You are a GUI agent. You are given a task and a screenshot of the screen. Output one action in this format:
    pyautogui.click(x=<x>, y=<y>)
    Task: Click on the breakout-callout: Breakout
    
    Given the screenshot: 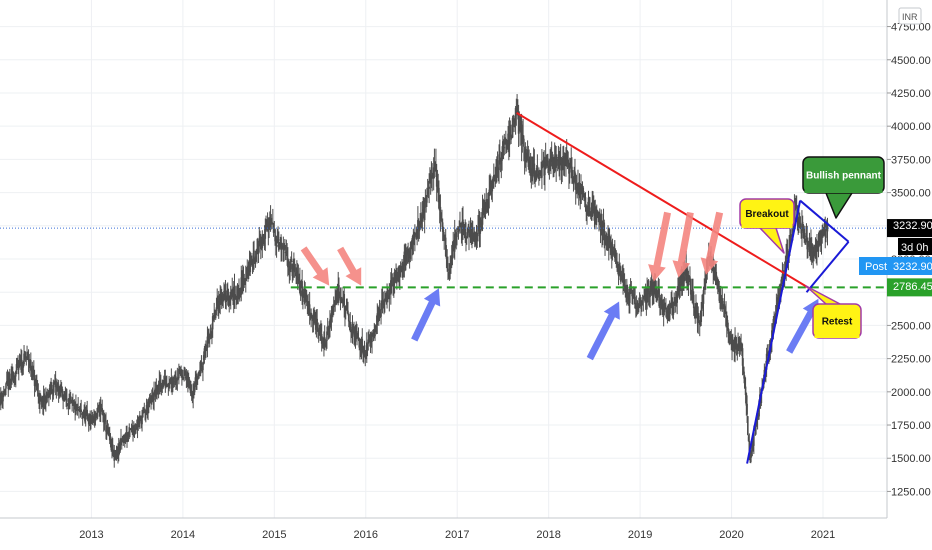 What is the action you would take?
    pyautogui.click(x=767, y=226)
    